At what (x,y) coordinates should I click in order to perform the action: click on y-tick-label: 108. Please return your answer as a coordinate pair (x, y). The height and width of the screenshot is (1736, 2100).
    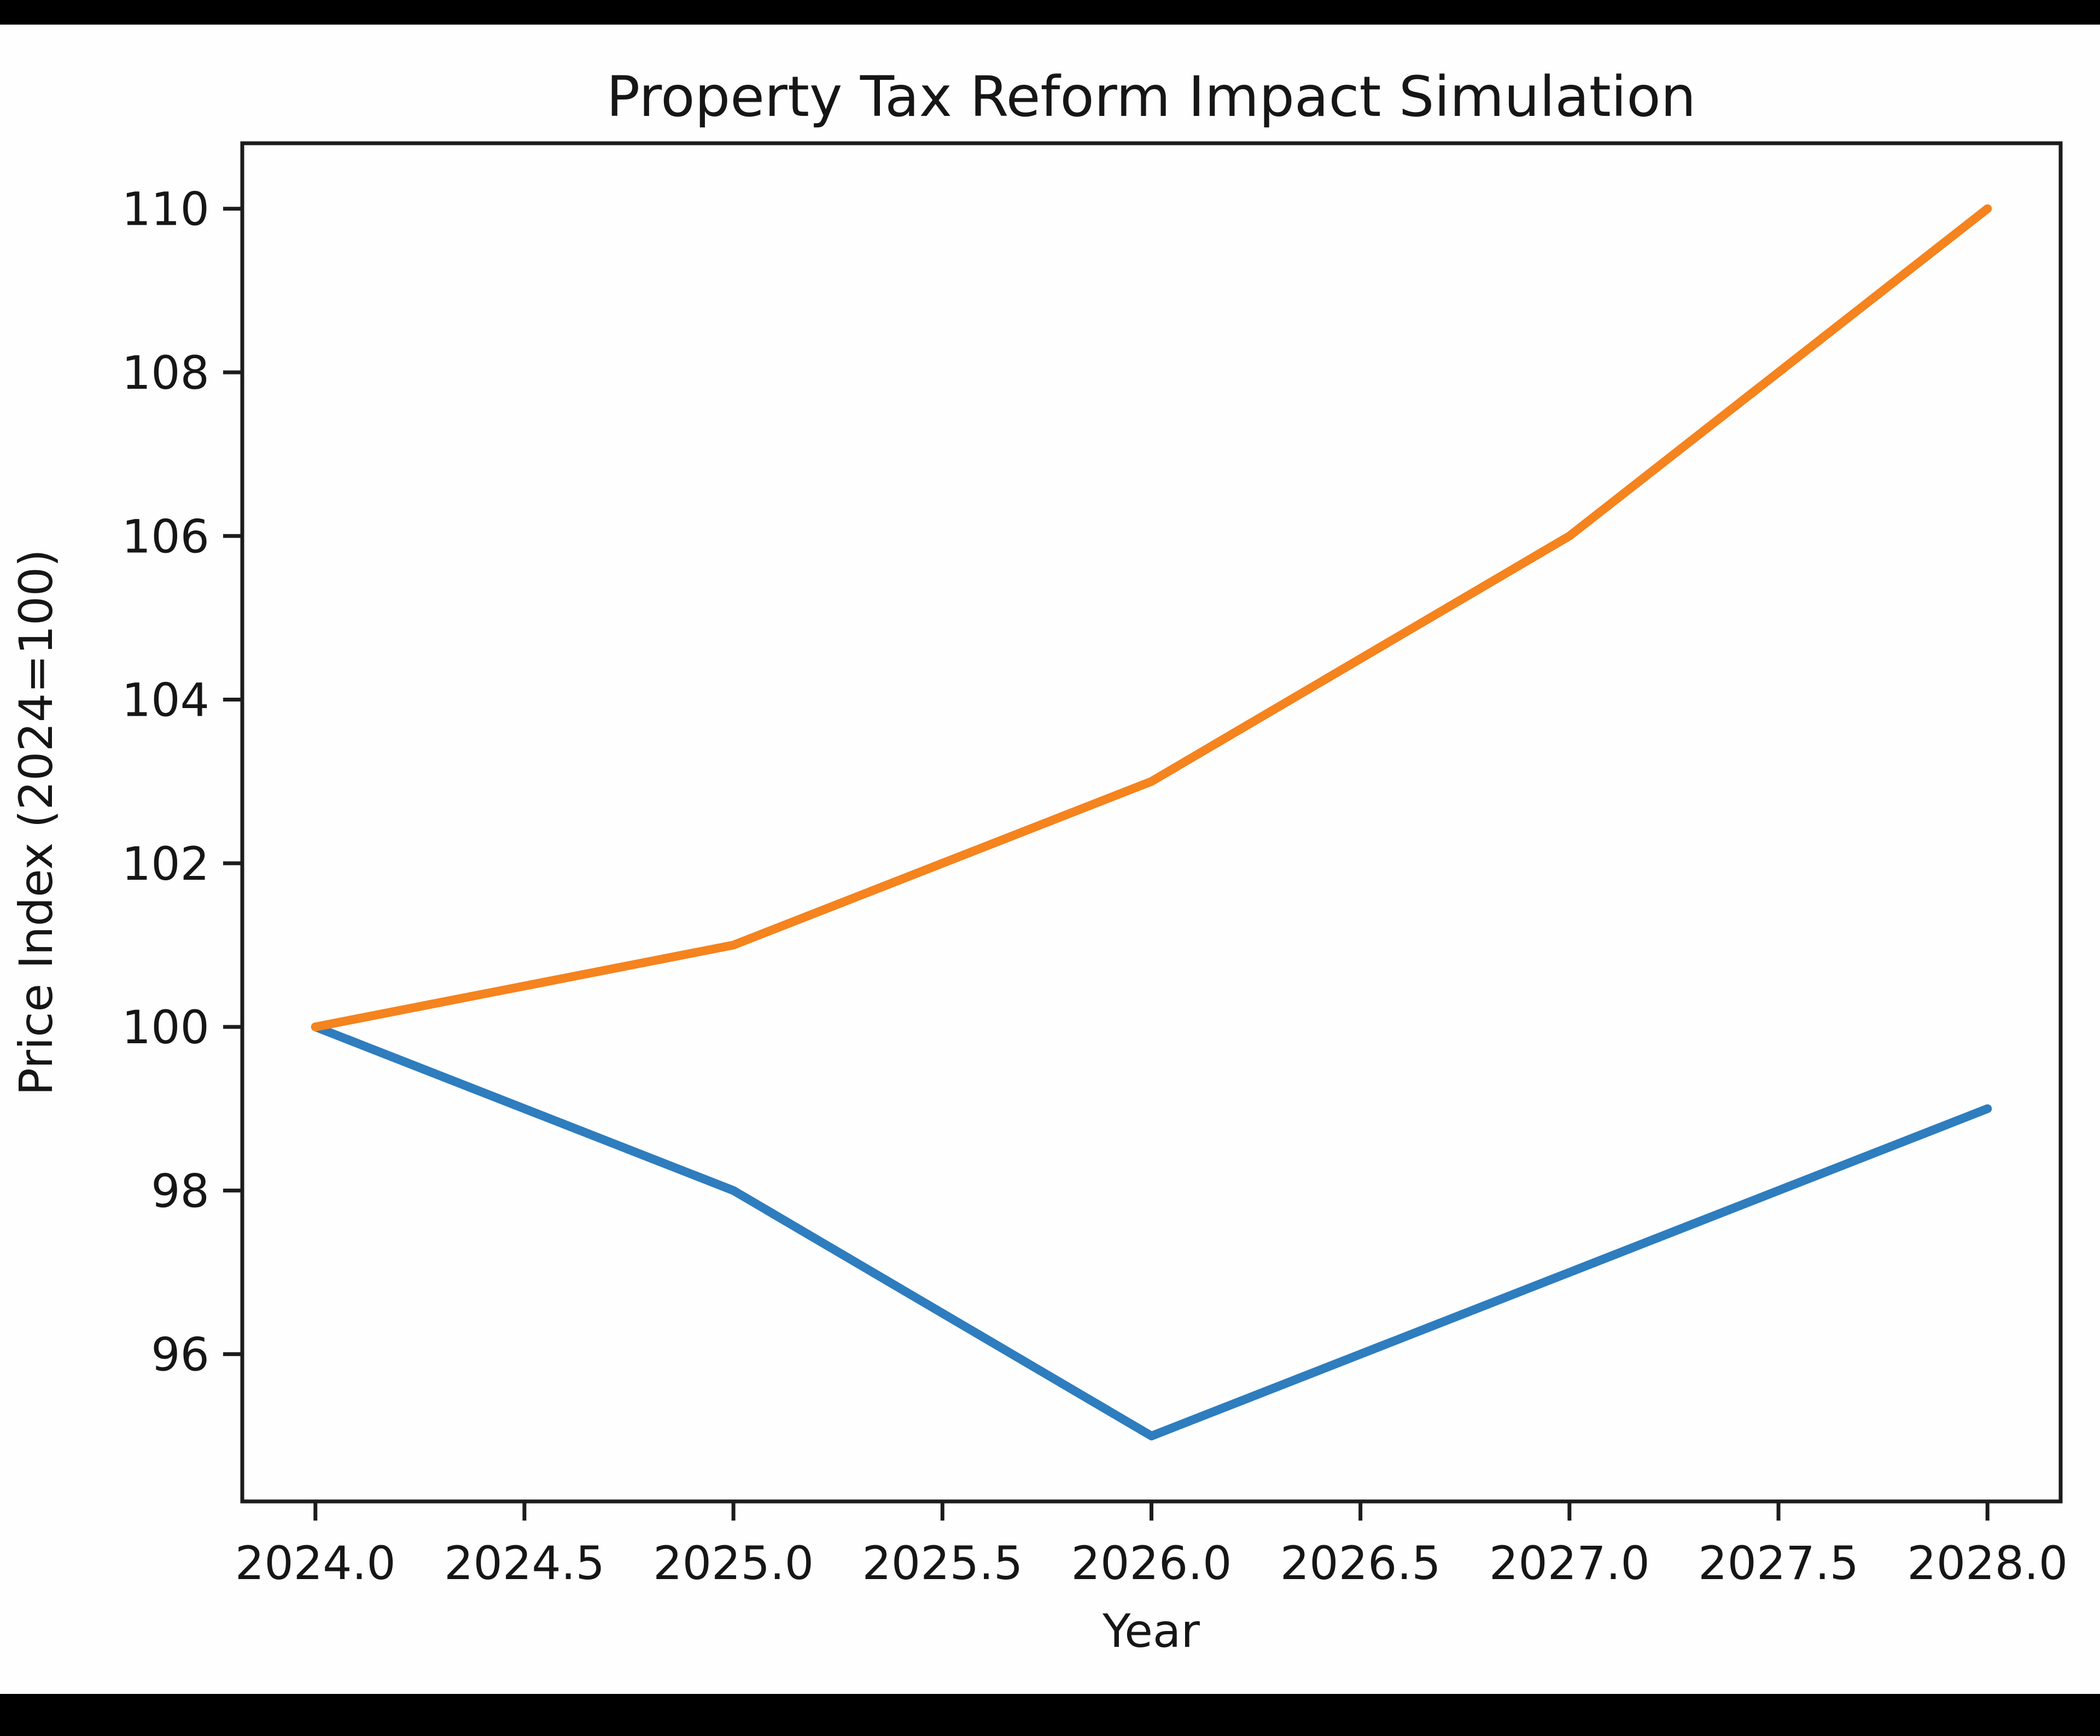
    Looking at the image, I should click on (165, 373).